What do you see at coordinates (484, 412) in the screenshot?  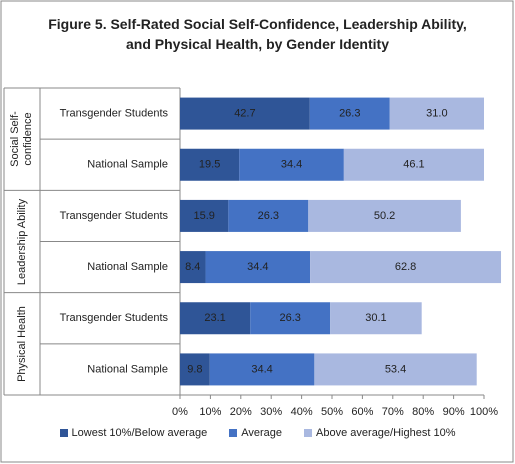 I see `x-tick-label: 100%` at bounding box center [484, 412].